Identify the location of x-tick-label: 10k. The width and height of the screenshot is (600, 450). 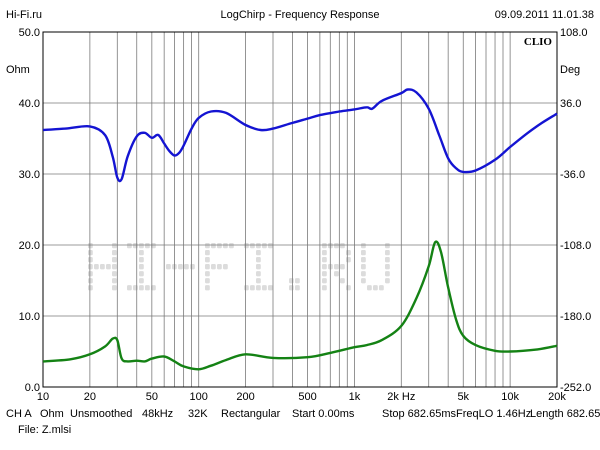
(510, 395).